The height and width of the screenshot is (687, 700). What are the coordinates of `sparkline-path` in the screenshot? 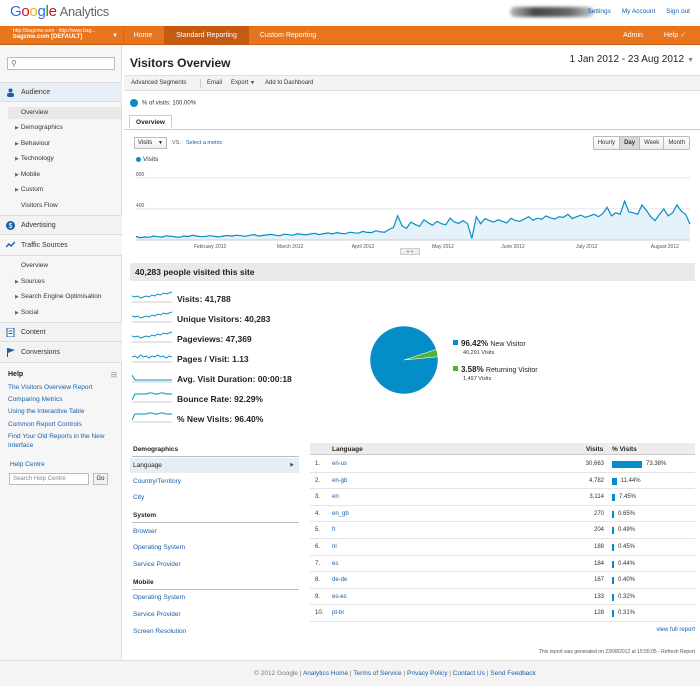 It's located at (152, 396).